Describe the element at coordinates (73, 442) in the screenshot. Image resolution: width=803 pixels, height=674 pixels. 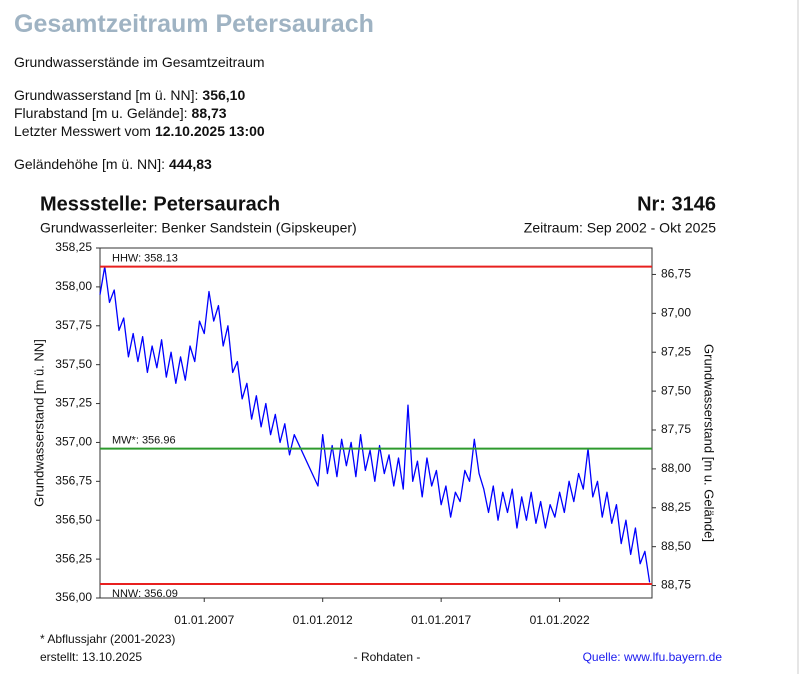
I see `y-tick-label: 357,00` at that location.